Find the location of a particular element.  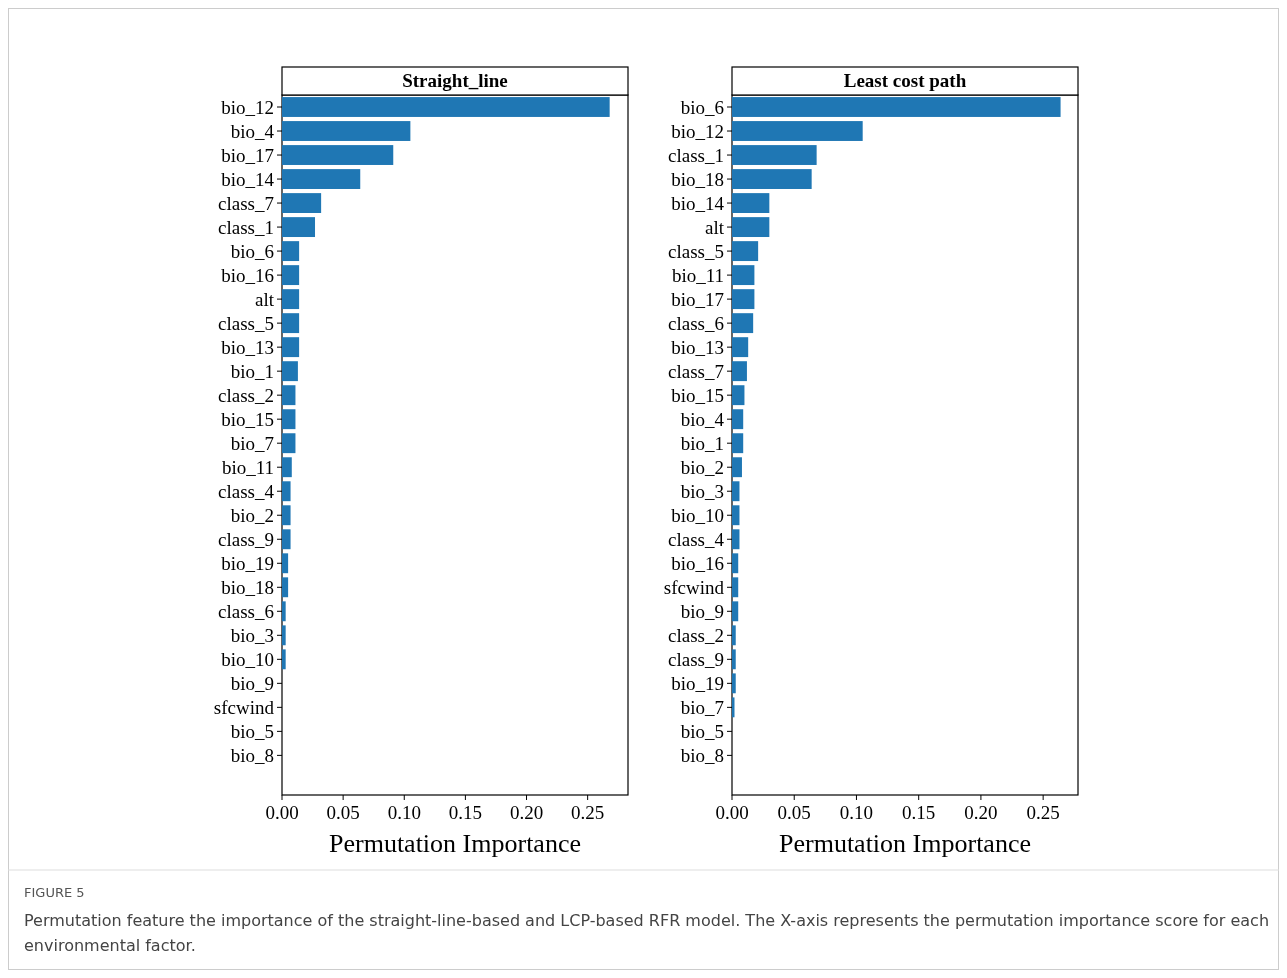

y-tick-label: bio_8 is located at coordinates (702, 756).